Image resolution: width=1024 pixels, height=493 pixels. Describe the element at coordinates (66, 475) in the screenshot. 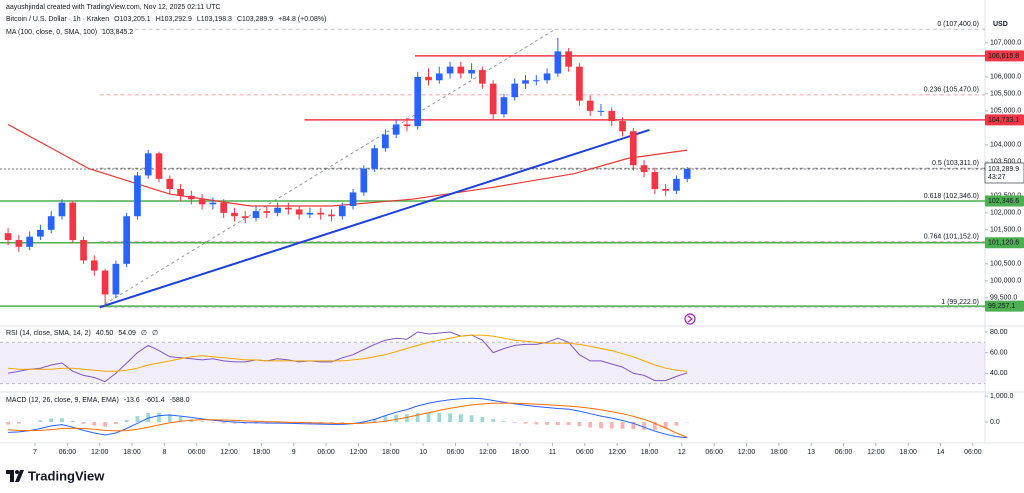

I see `brand-name: TradingView` at that location.